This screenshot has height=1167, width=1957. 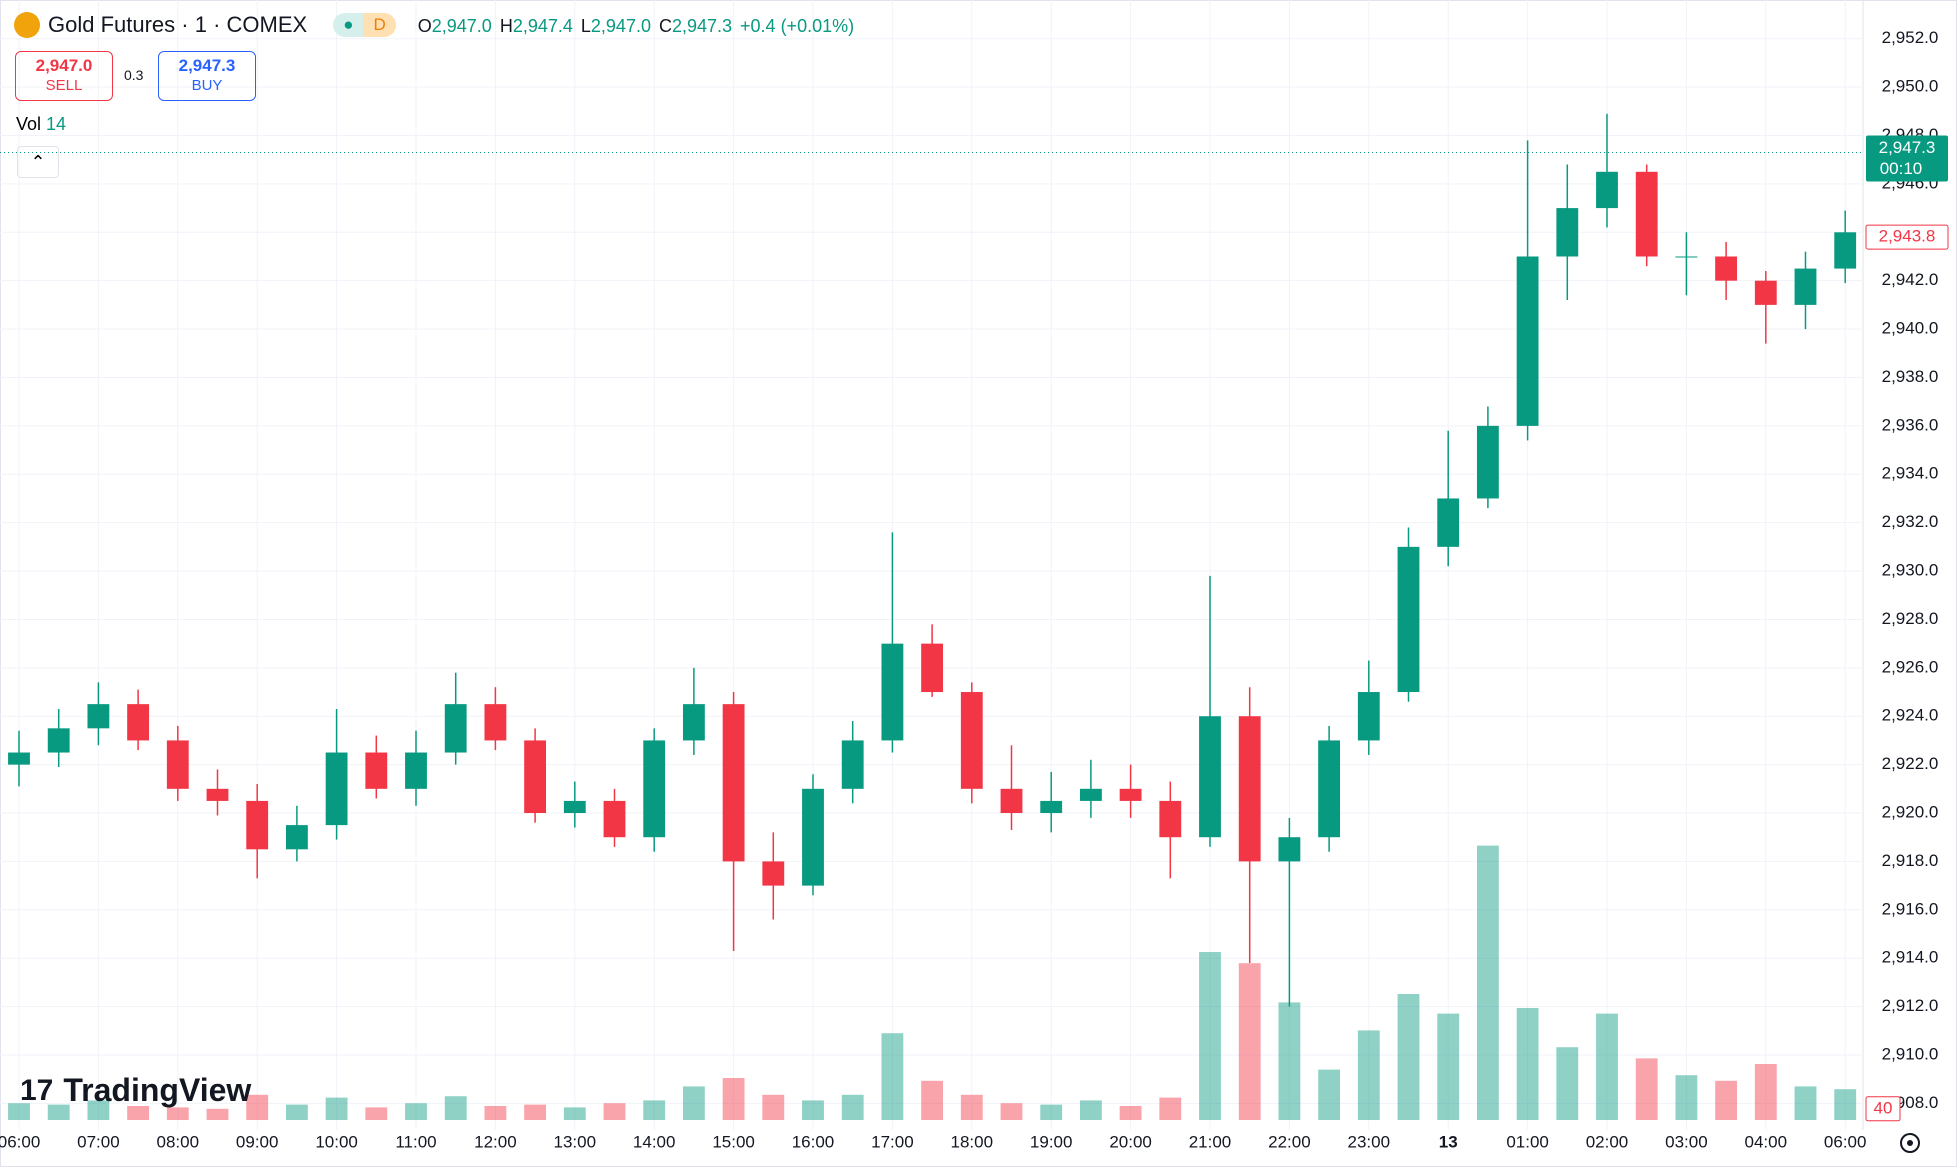 What do you see at coordinates (1910, 86) in the screenshot?
I see `y-tick-label: 2,950.0` at bounding box center [1910, 86].